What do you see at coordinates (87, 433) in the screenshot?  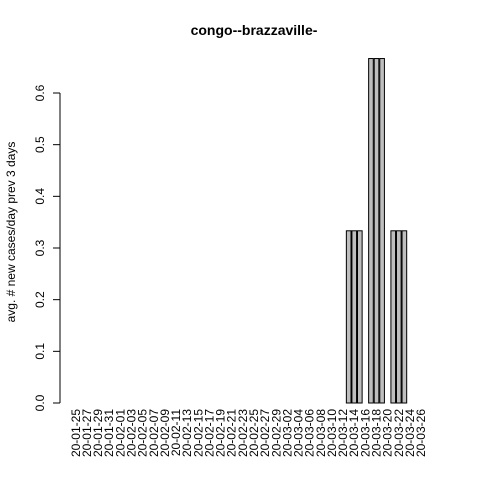 I see `x-tick-label: 20-01-27` at bounding box center [87, 433].